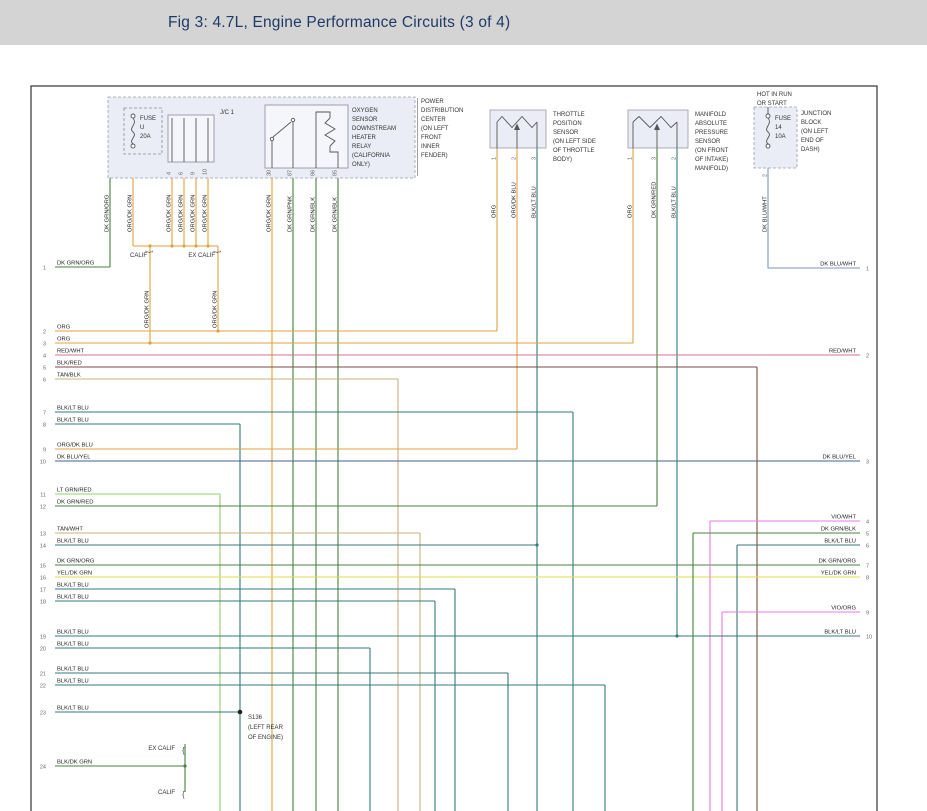 Image resolution: width=927 pixels, height=811 pixels. What do you see at coordinates (227, 113) in the screenshot?
I see `jc1-label: J/C 1` at bounding box center [227, 113].